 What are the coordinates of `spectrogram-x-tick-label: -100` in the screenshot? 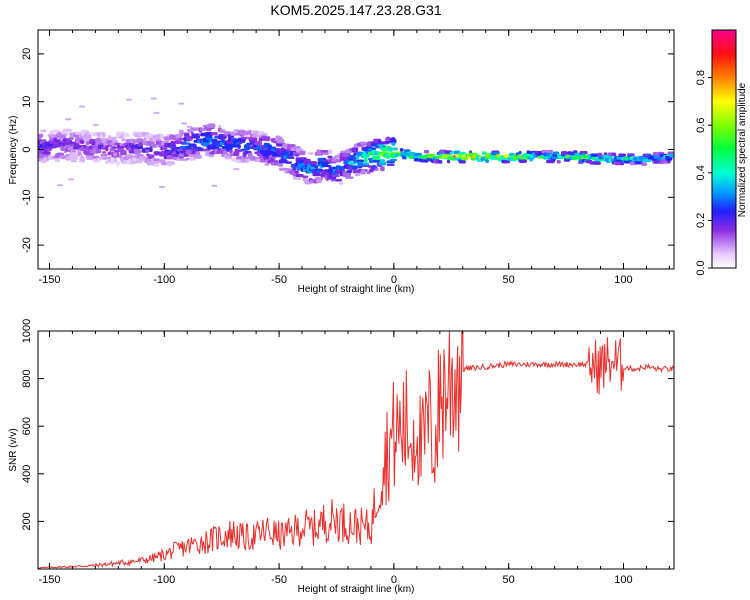 It's located at (164, 280).